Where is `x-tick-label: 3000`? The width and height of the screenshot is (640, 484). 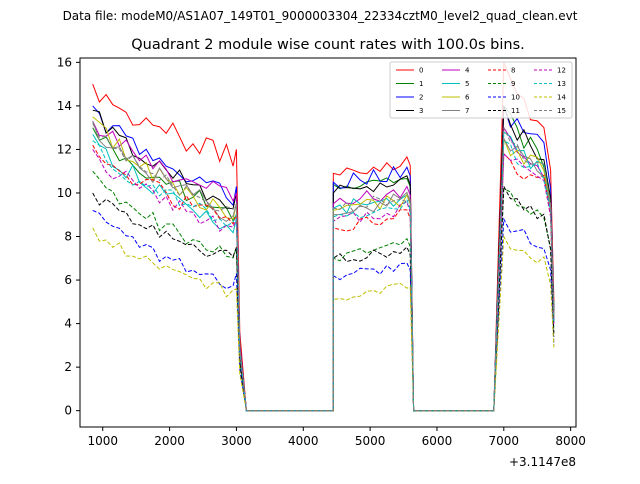
x-tick-label: 3000 is located at coordinates (236, 441).